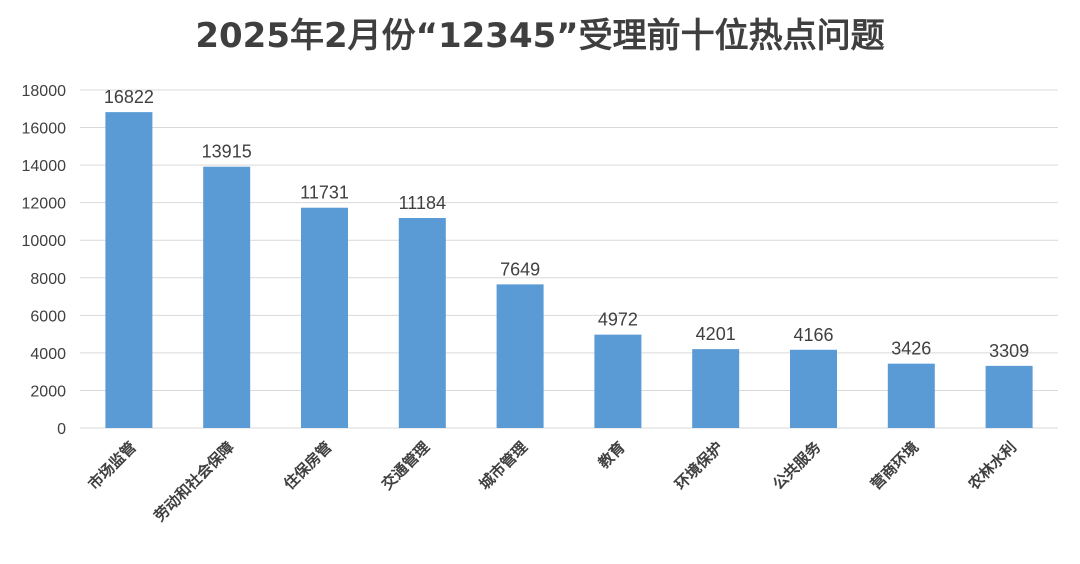  I want to click on data-label: 4166, so click(813, 335).